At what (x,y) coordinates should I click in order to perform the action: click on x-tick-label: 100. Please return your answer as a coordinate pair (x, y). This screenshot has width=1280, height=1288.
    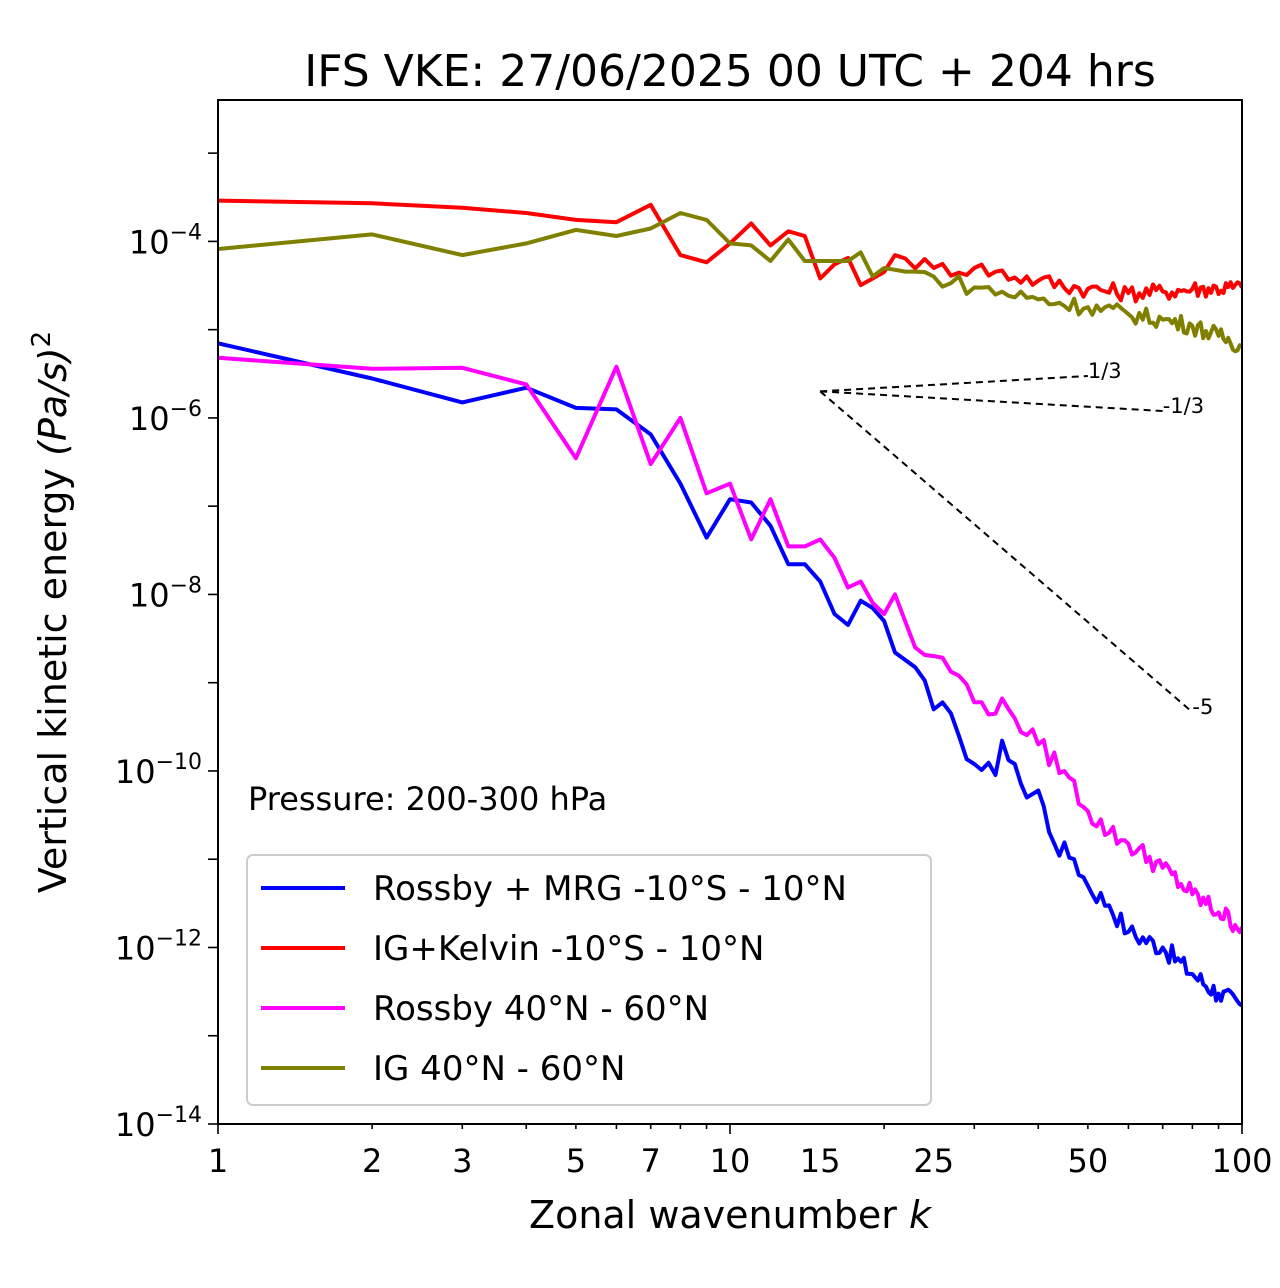
    Looking at the image, I should click on (1241, 1161).